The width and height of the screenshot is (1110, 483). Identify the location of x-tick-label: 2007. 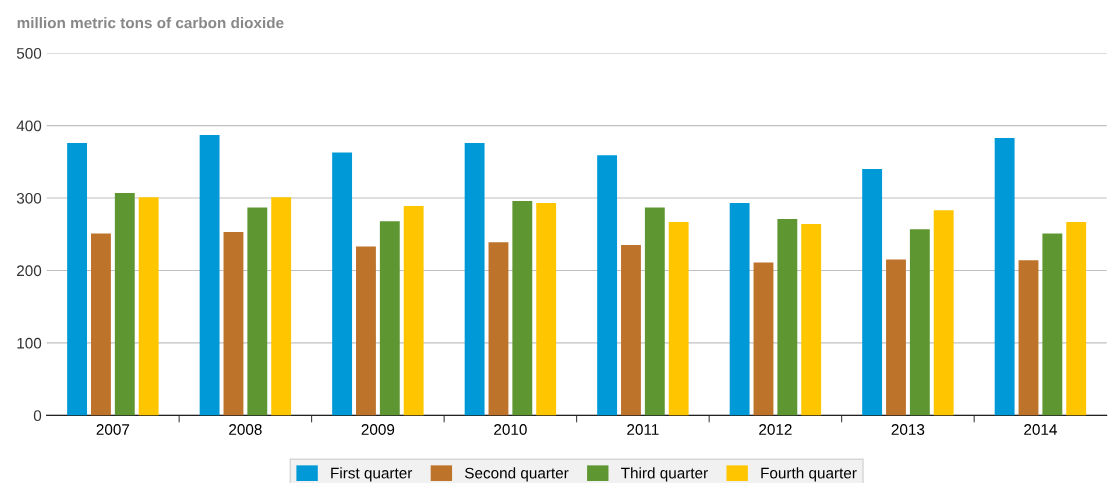
(113, 429).